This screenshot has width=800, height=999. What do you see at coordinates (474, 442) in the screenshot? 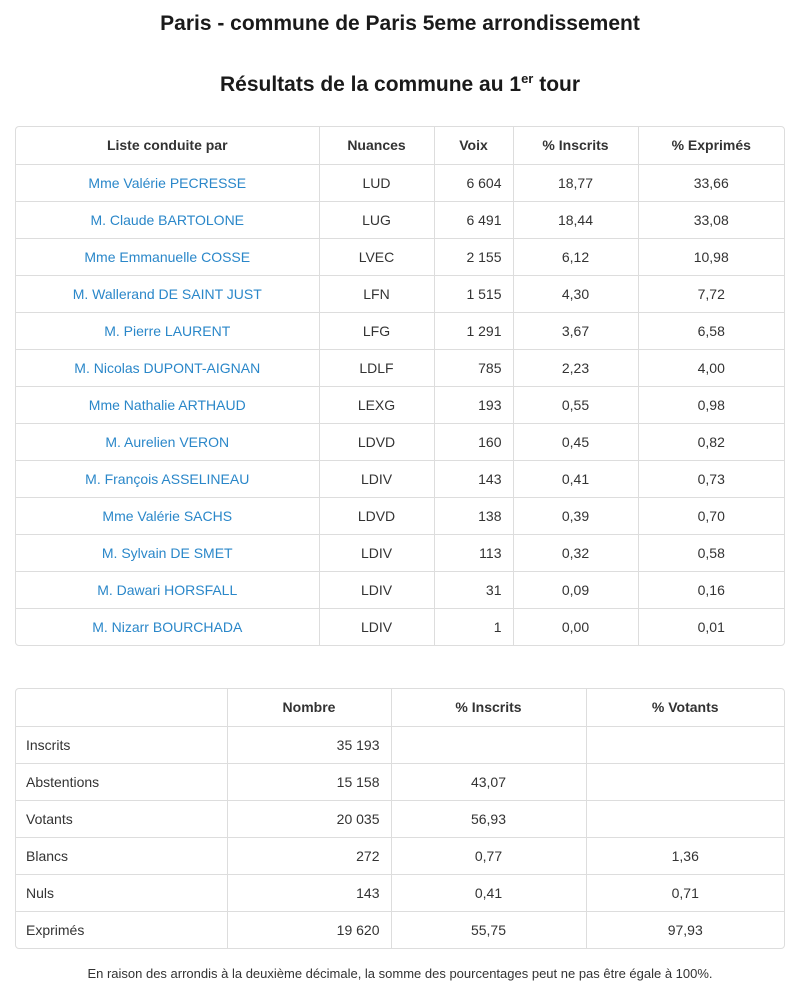
I see `voix-cell: 160` at bounding box center [474, 442].